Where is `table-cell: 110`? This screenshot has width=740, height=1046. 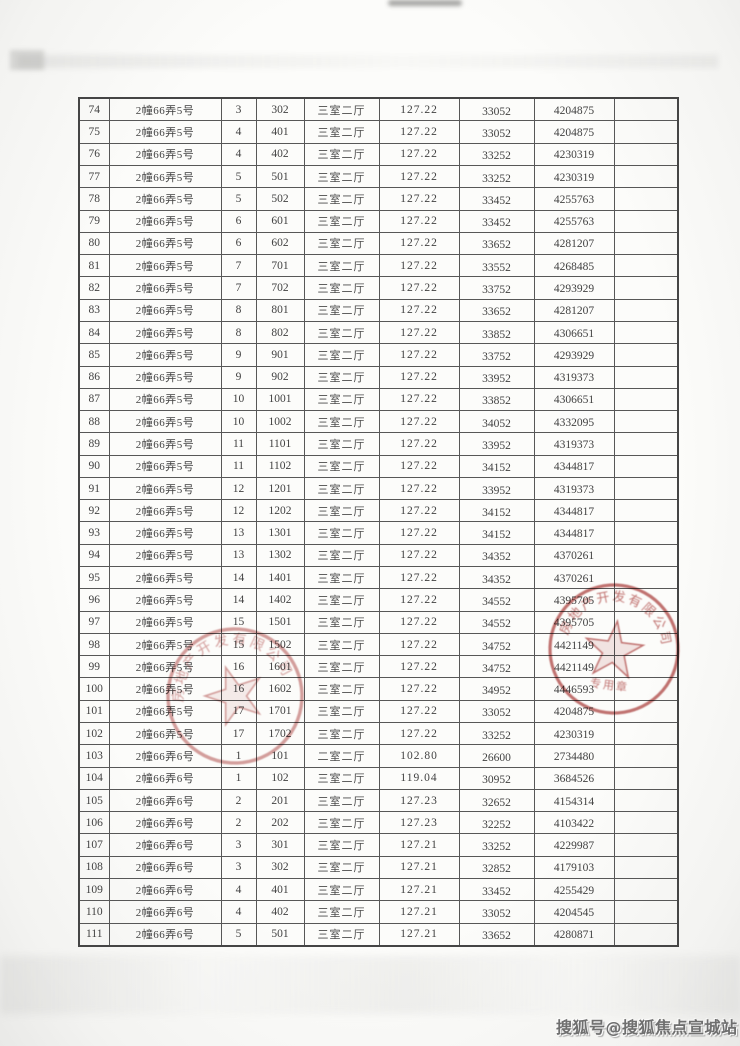
table-cell: 110 is located at coordinates (94, 912).